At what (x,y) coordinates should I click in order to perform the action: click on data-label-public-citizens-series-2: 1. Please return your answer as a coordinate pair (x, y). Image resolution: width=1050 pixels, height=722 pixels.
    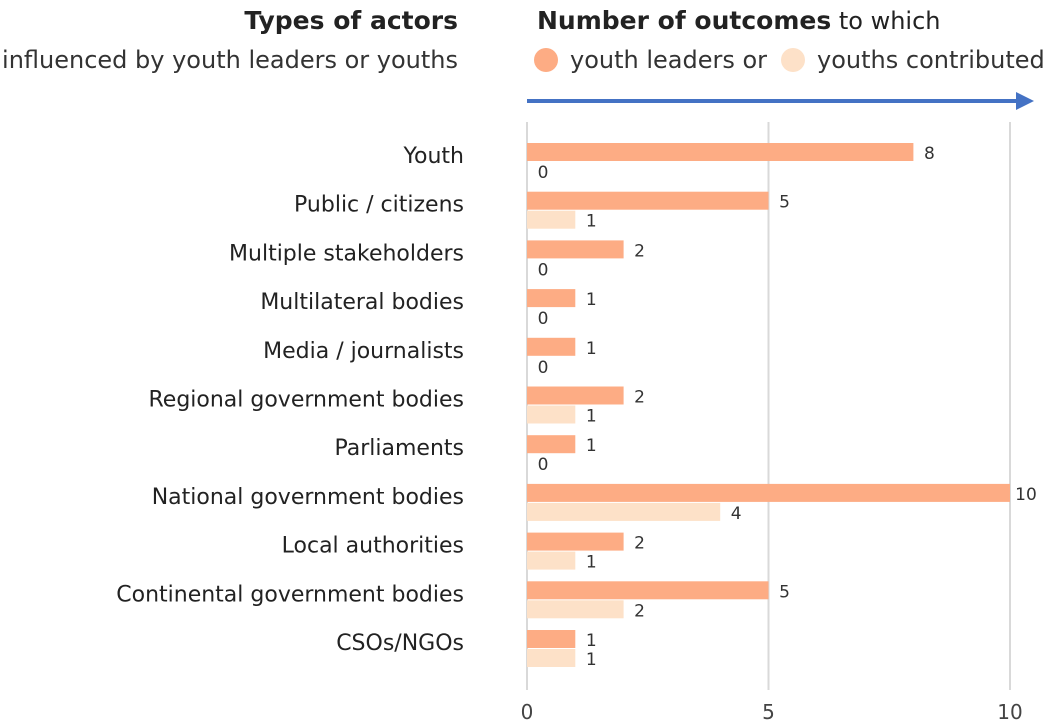
    Looking at the image, I should click on (591, 222).